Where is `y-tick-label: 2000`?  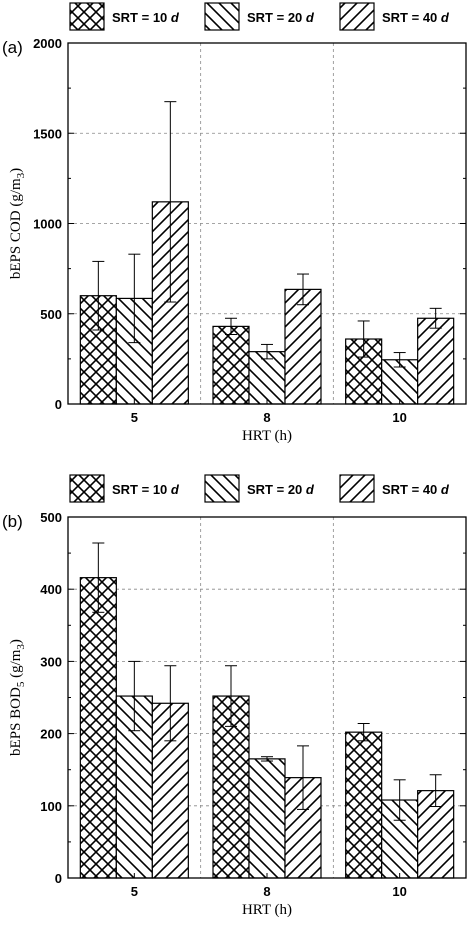
y-tick-label: 2000 is located at coordinates (47, 43).